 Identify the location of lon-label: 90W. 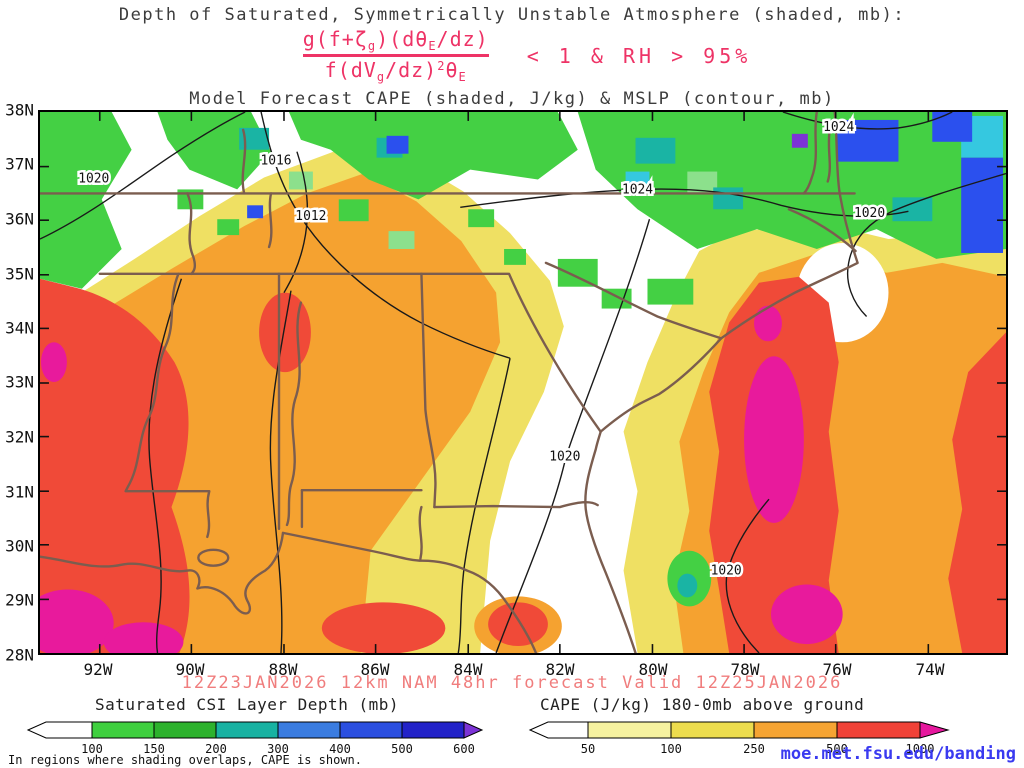
(190, 669).